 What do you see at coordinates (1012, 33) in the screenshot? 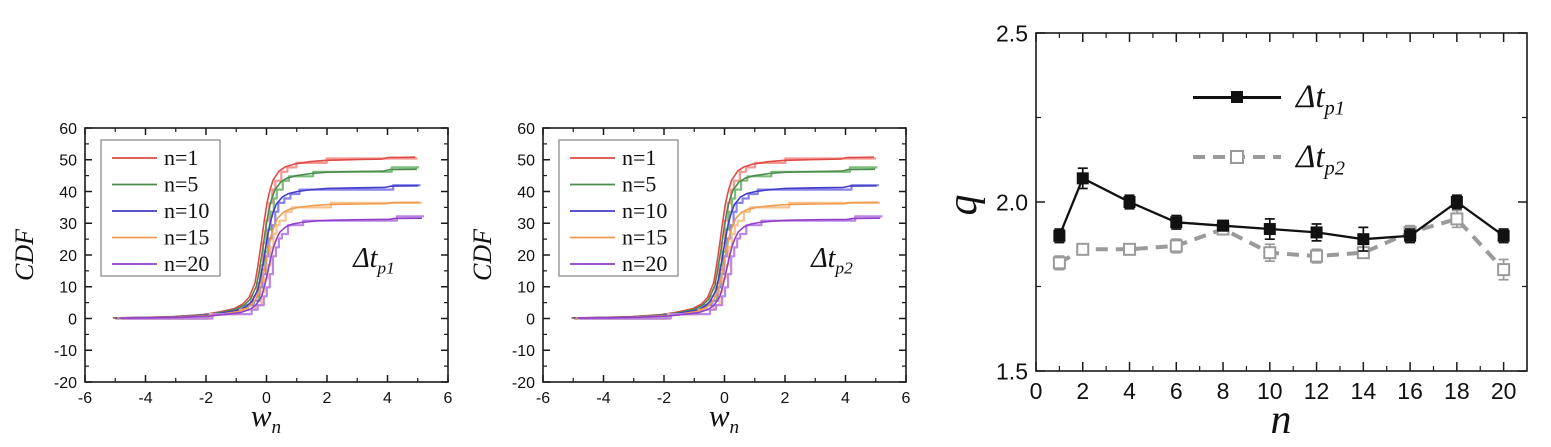
I see `y-tick-label: 2.5` at bounding box center [1012, 33].